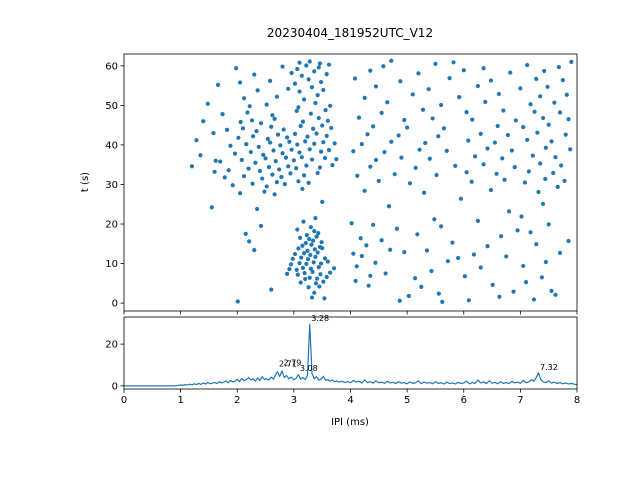  I want to click on peak-annotation: 7.32, so click(549, 367).